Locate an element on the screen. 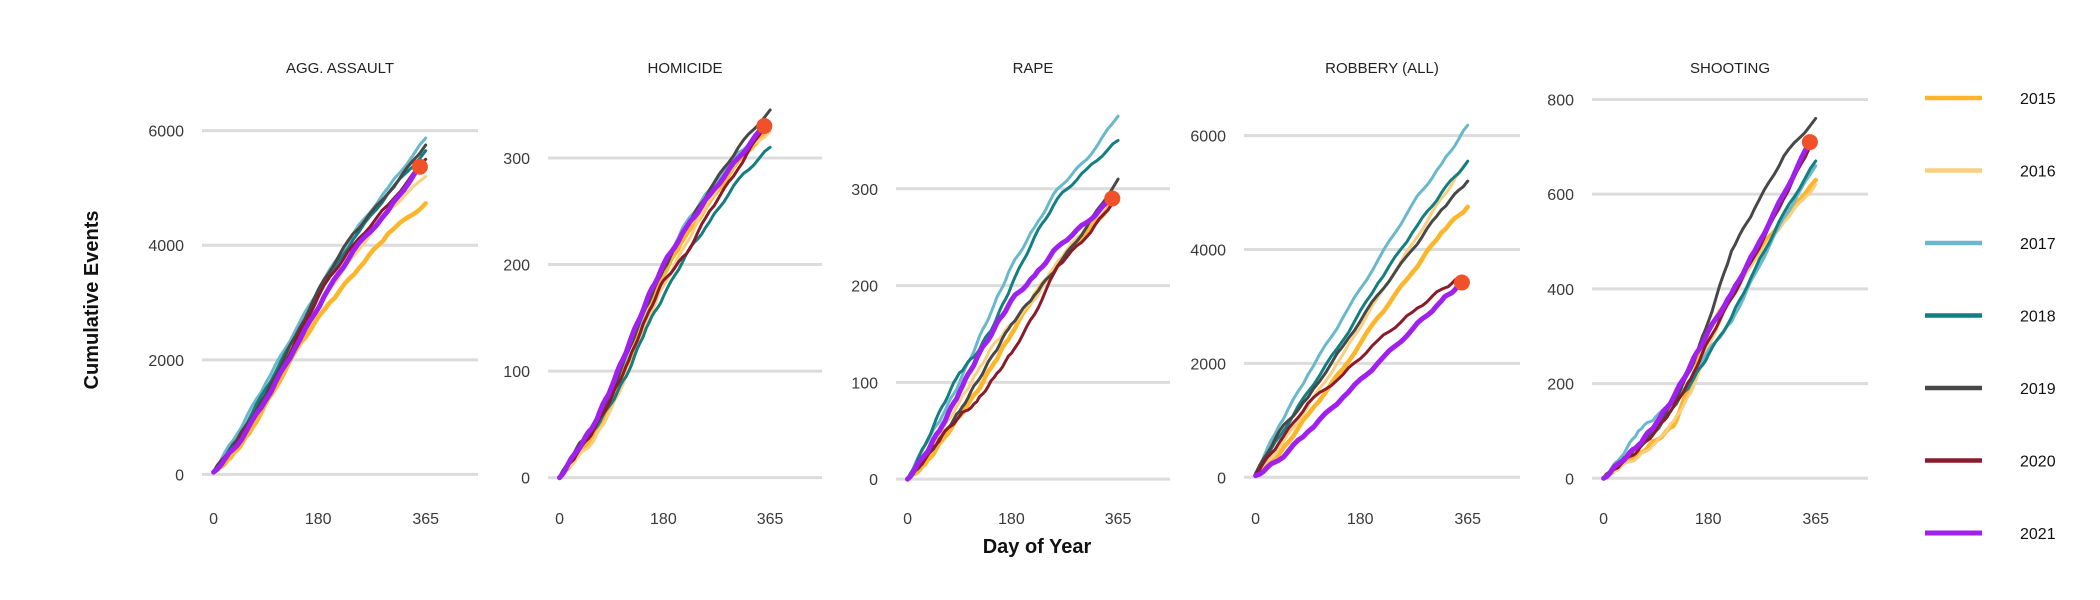 This screenshot has width=2100, height=600. panel-title: RAPE is located at coordinates (1033, 68).